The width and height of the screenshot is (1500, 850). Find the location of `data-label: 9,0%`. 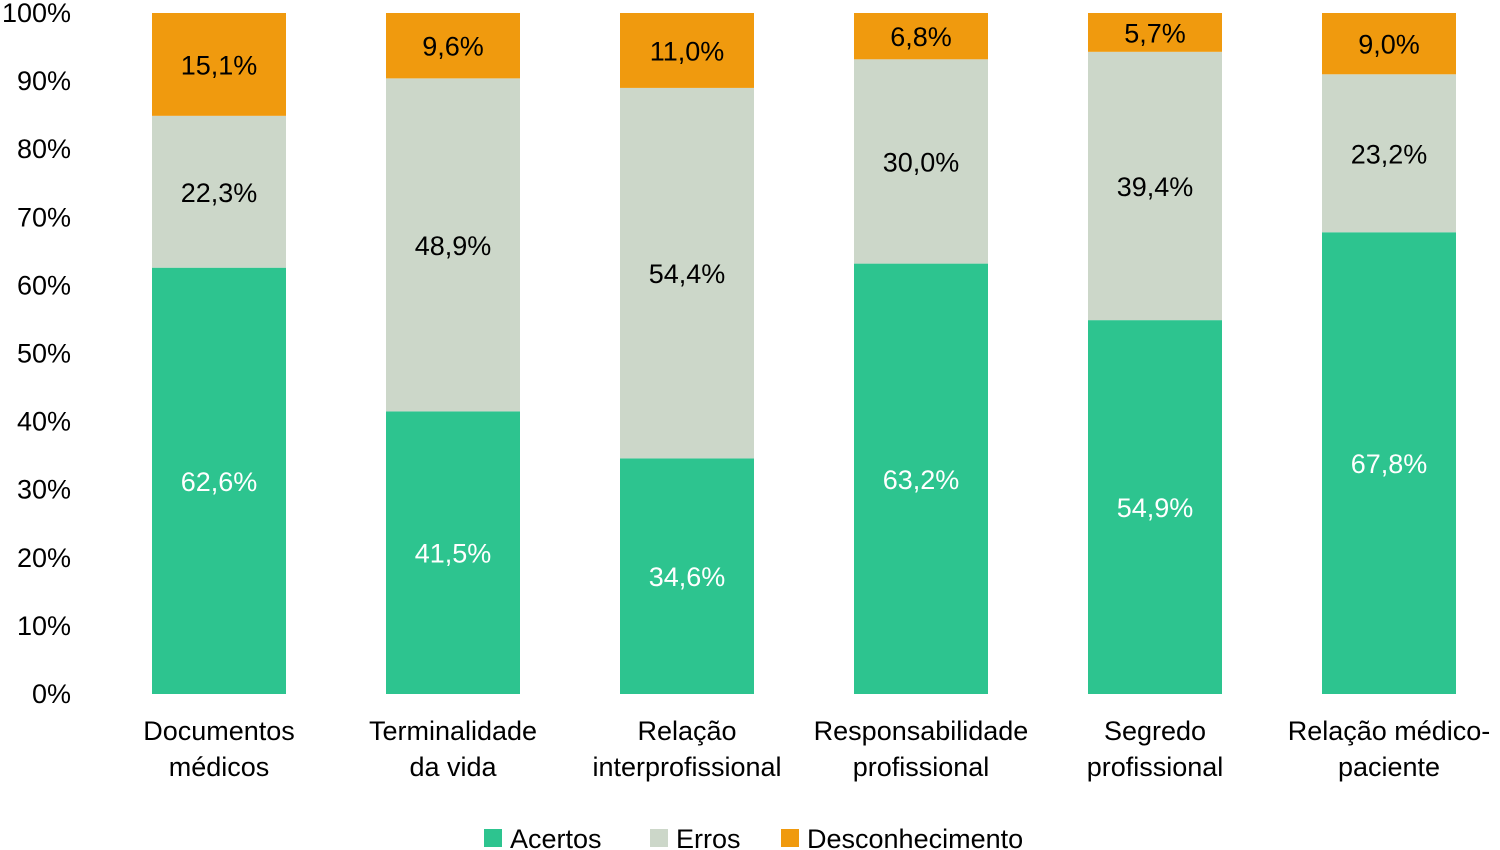

data-label: 9,0% is located at coordinates (1389, 45).